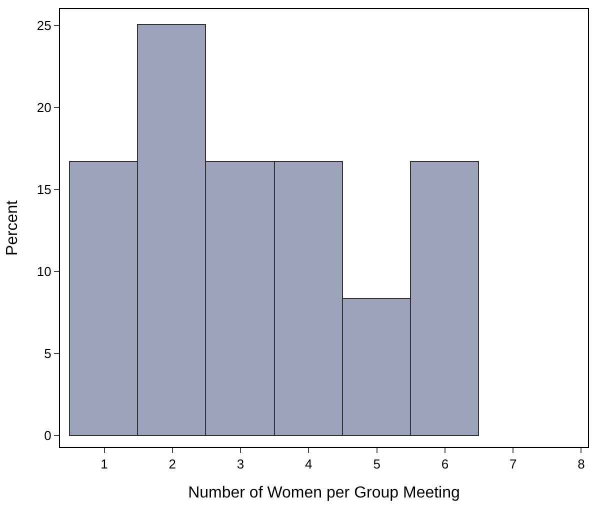 This screenshot has height=506, width=597. Describe the element at coordinates (324, 493) in the screenshot. I see `x-axis-title: Number of Women per Group Meeting` at that location.